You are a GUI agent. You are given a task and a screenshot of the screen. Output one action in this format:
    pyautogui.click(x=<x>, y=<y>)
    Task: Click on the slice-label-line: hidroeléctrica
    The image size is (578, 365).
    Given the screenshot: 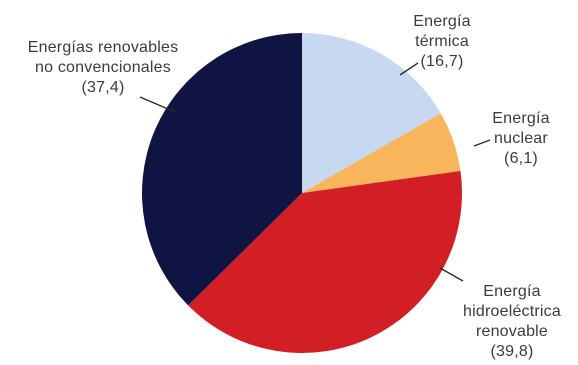 What is the action you would take?
    pyautogui.click(x=512, y=311)
    